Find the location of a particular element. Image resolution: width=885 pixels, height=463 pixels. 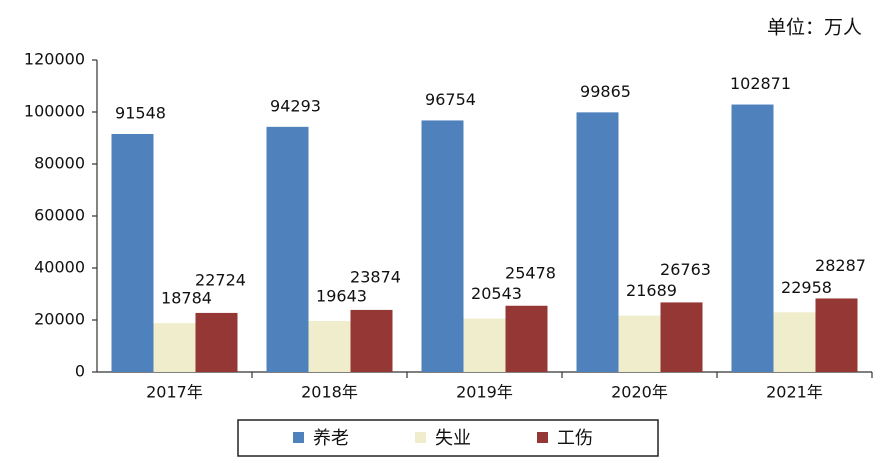

value-label: 22724 is located at coordinates (220, 279).